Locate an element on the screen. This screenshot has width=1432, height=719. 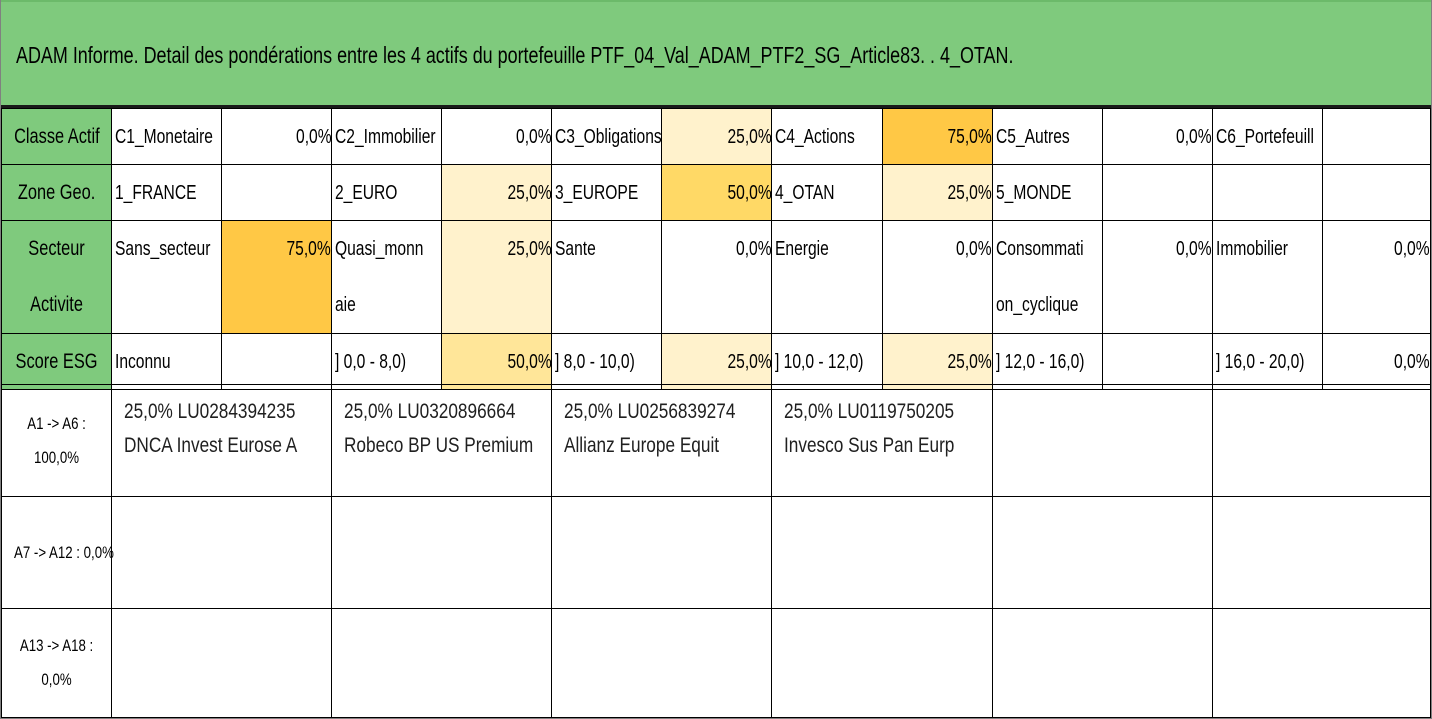
cell-name: 1_FRANCE is located at coordinates (167, 192).